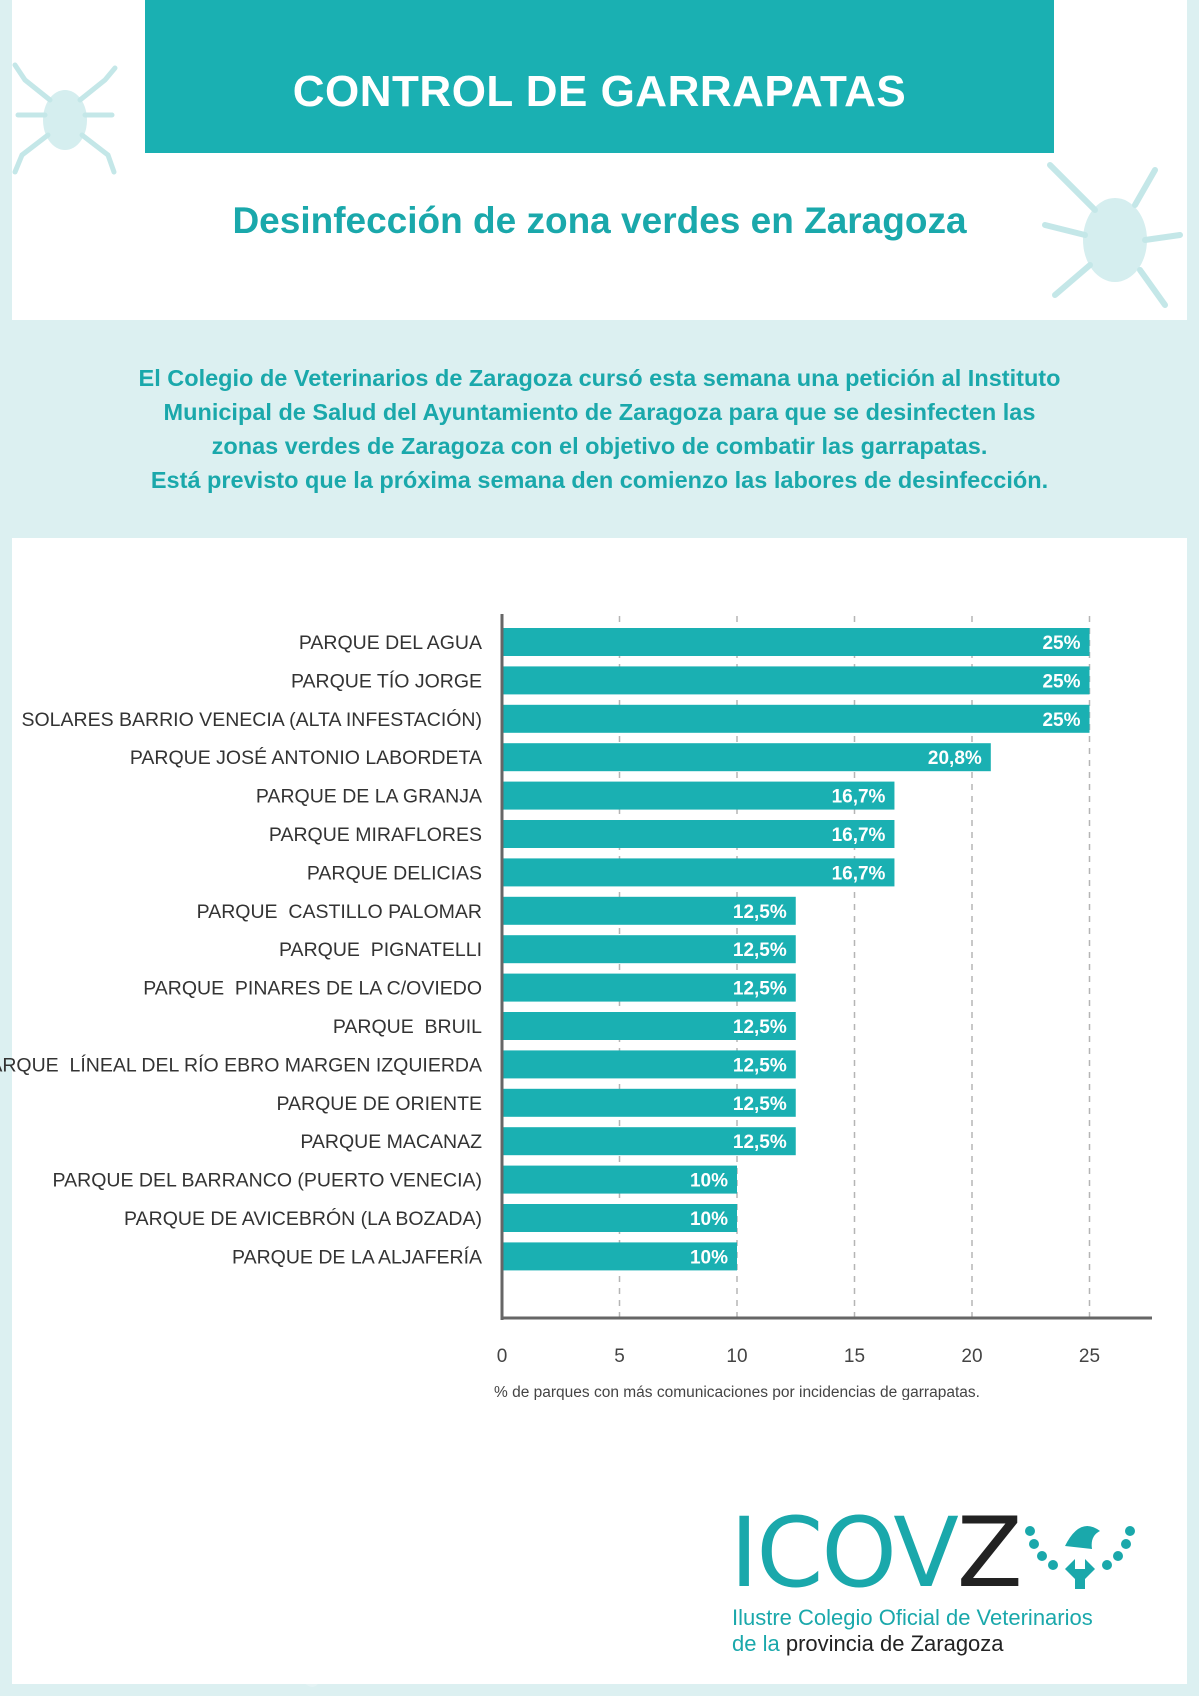 The height and width of the screenshot is (1696, 1199). Describe the element at coordinates (1112, 235) in the screenshot. I see `tick-decoration-top-right-icon` at that location.